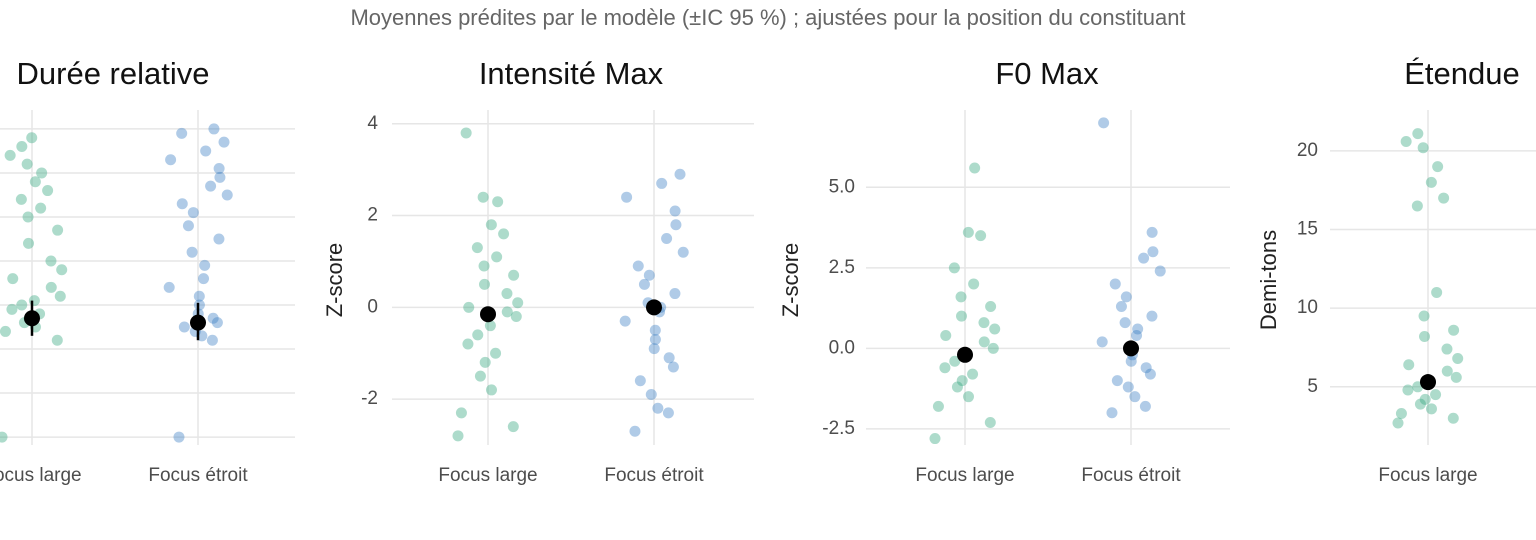  What do you see at coordinates (372, 123) in the screenshot?
I see `y-tick-label: 4` at bounding box center [372, 123].